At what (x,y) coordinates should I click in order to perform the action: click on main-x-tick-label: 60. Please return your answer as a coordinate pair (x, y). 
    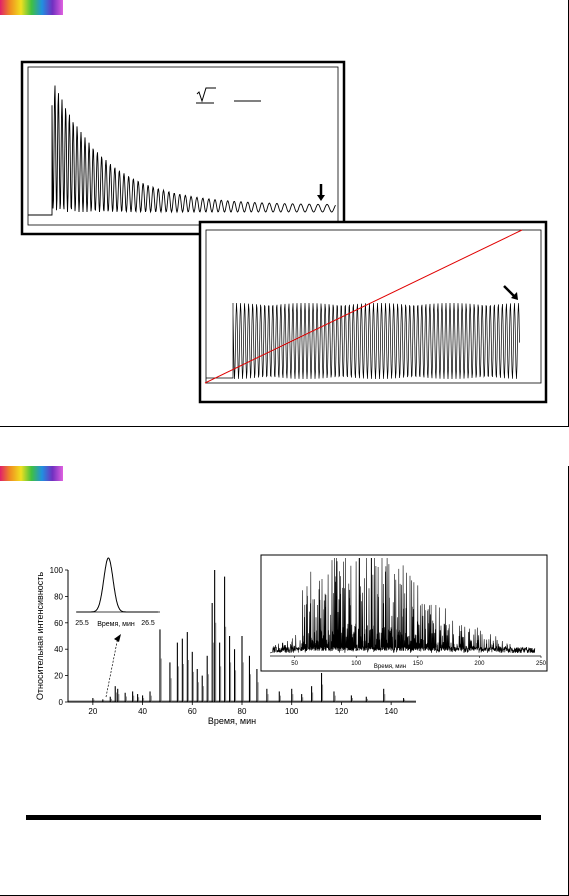
    Looking at the image, I should click on (192, 711).